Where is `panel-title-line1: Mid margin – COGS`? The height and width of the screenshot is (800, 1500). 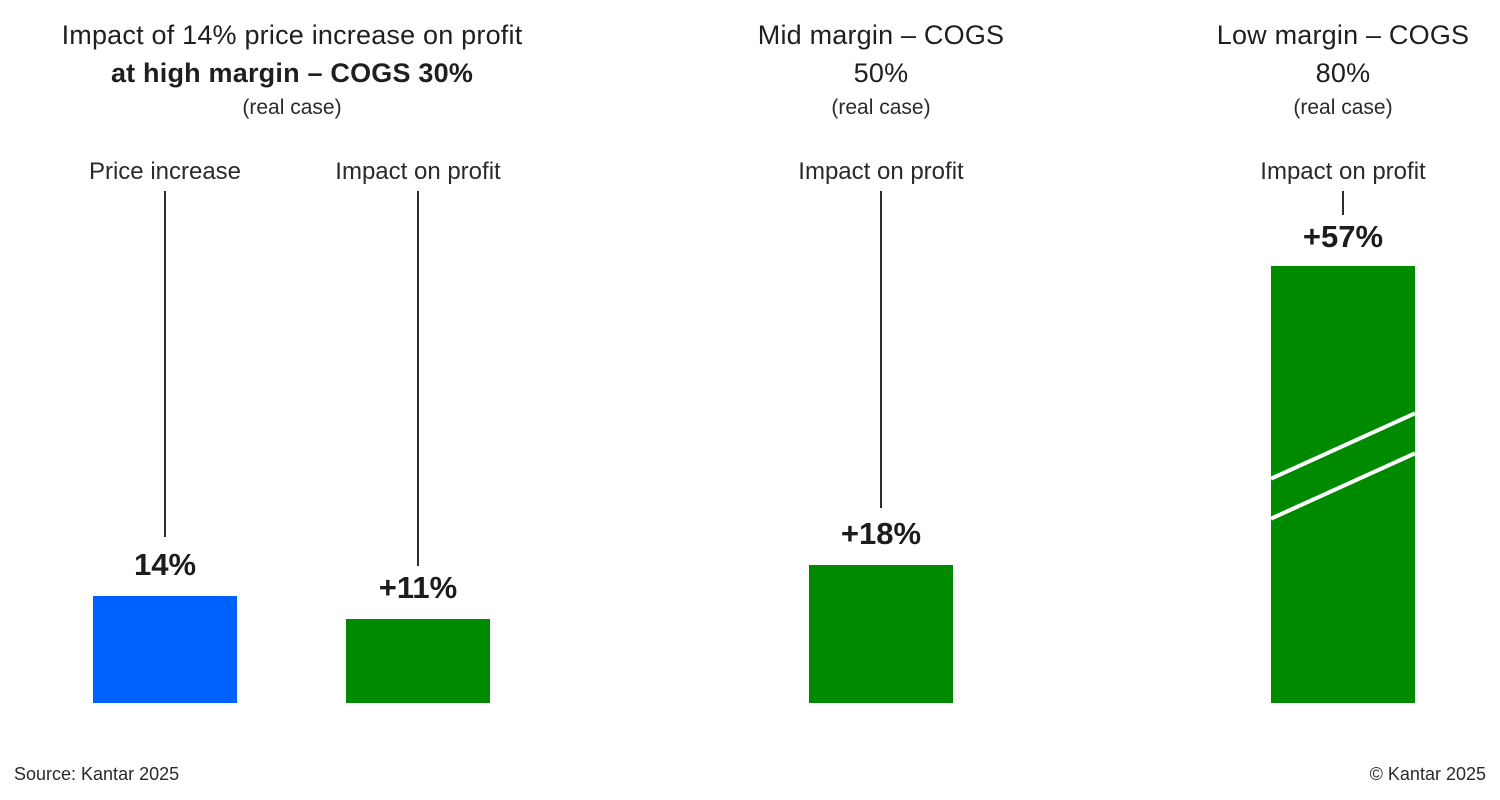 panel-title-line1: Mid margin – COGS is located at coordinates (881, 35).